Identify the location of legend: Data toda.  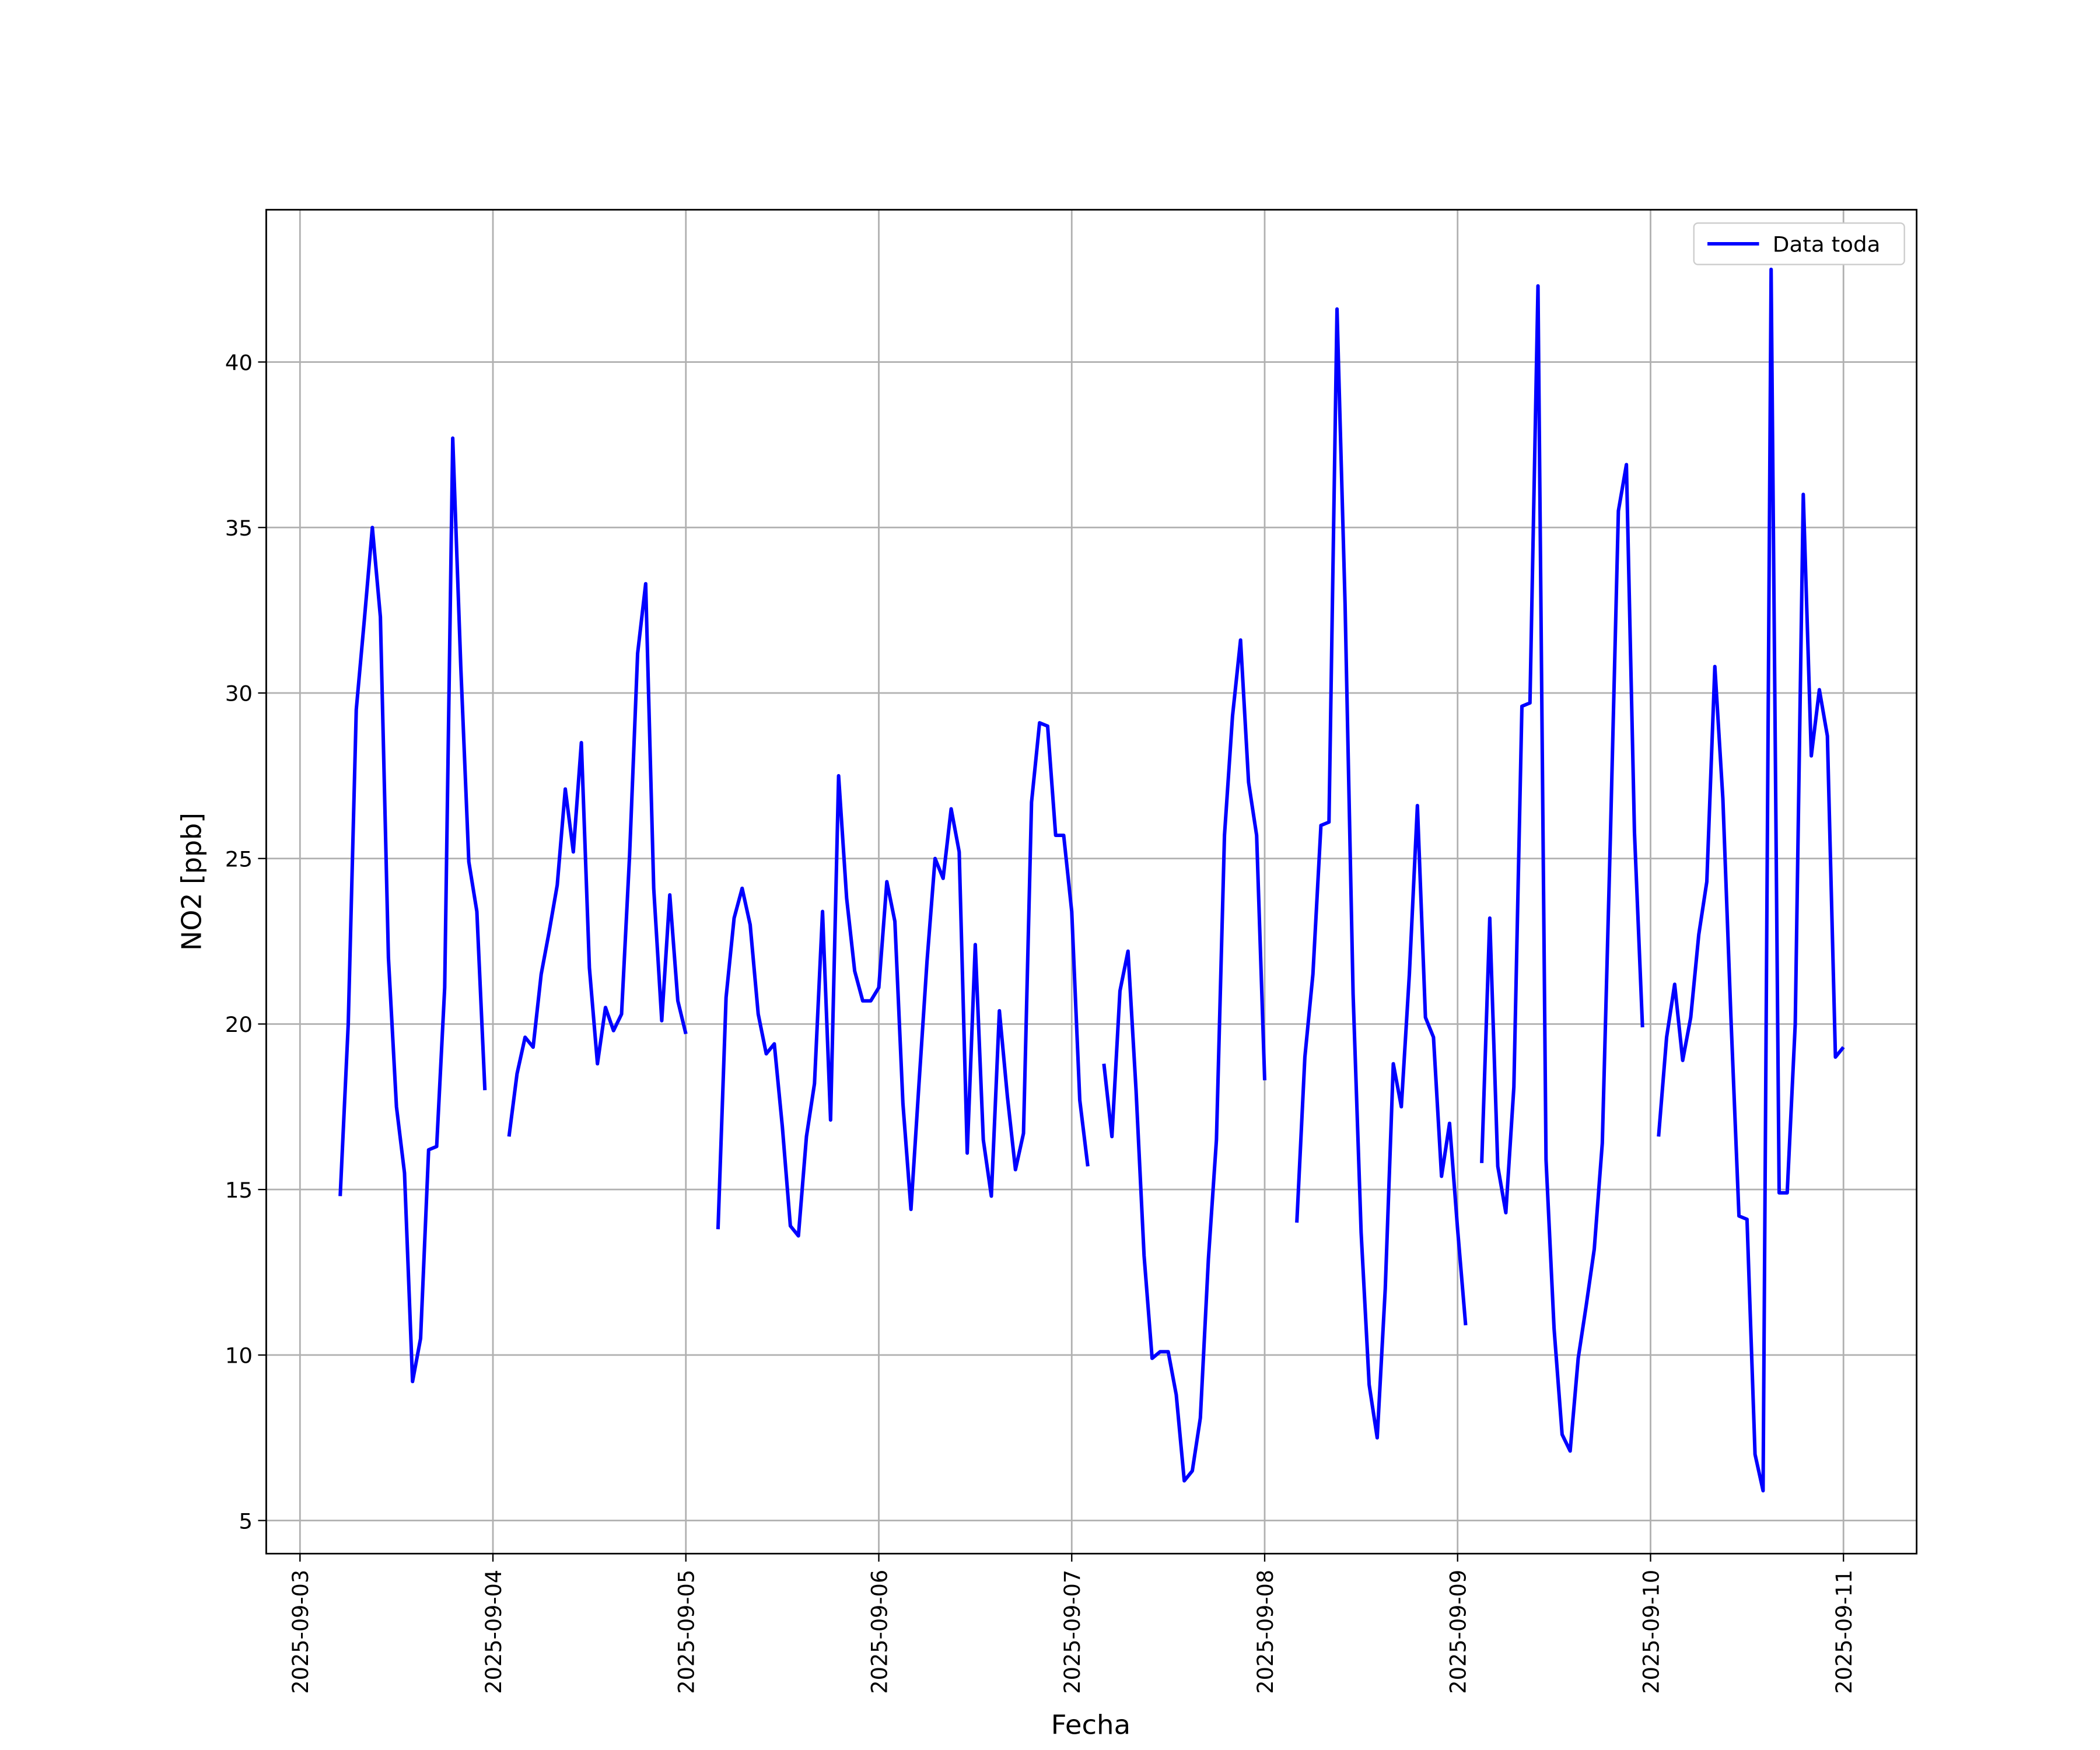
(1799, 243).